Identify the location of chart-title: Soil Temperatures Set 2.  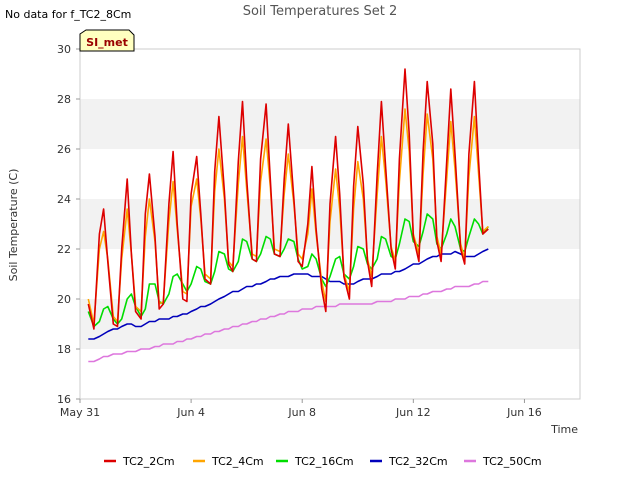
(320, 11).